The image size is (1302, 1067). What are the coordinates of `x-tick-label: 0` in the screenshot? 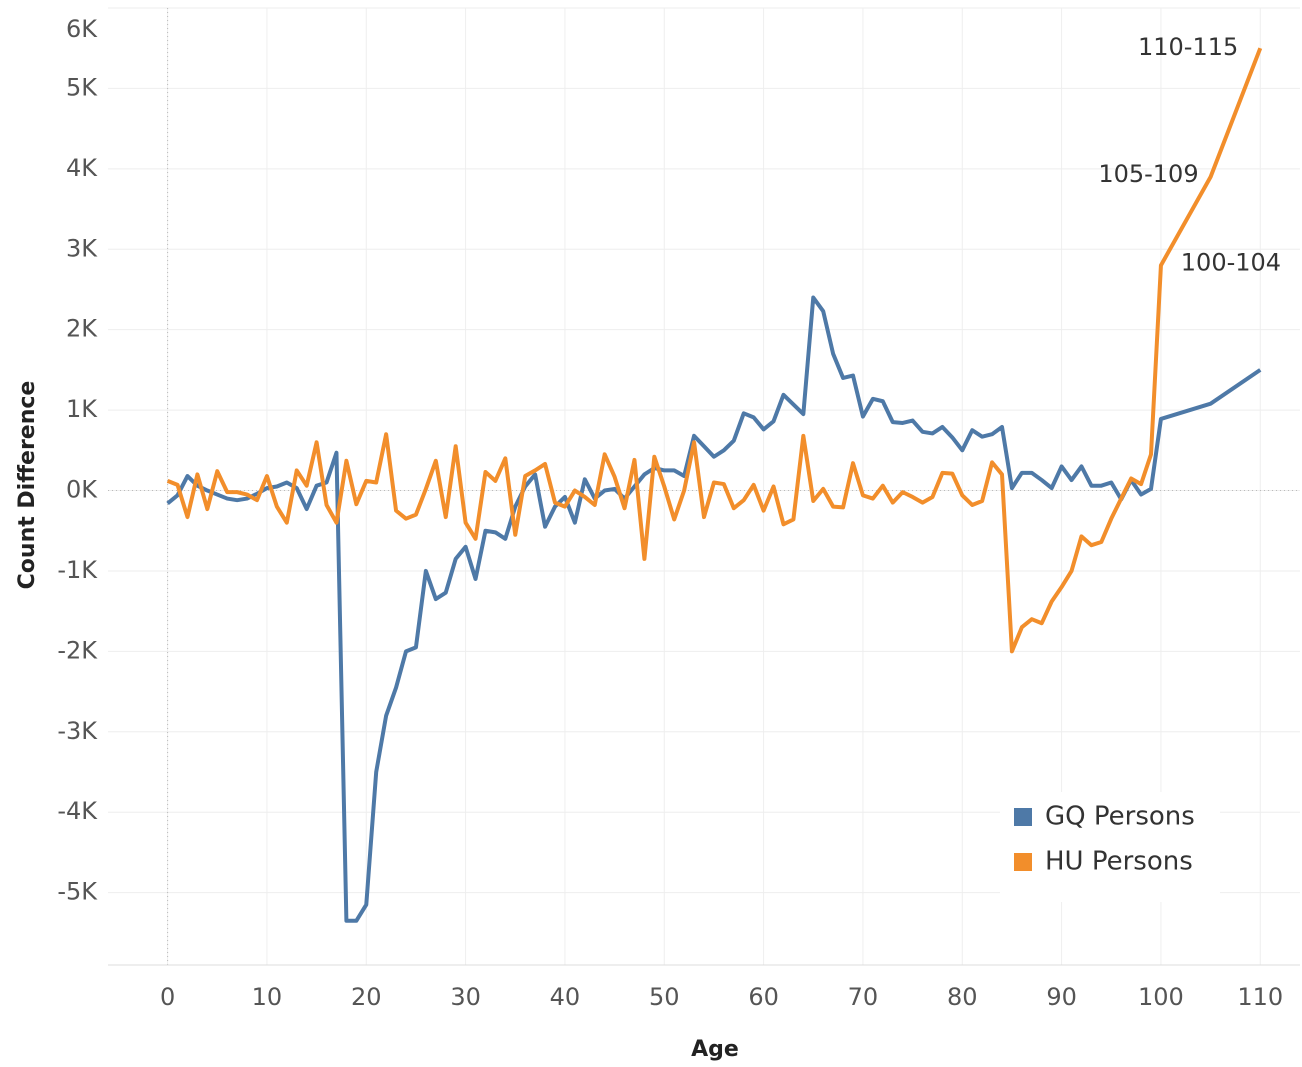 It's located at (167, 997).